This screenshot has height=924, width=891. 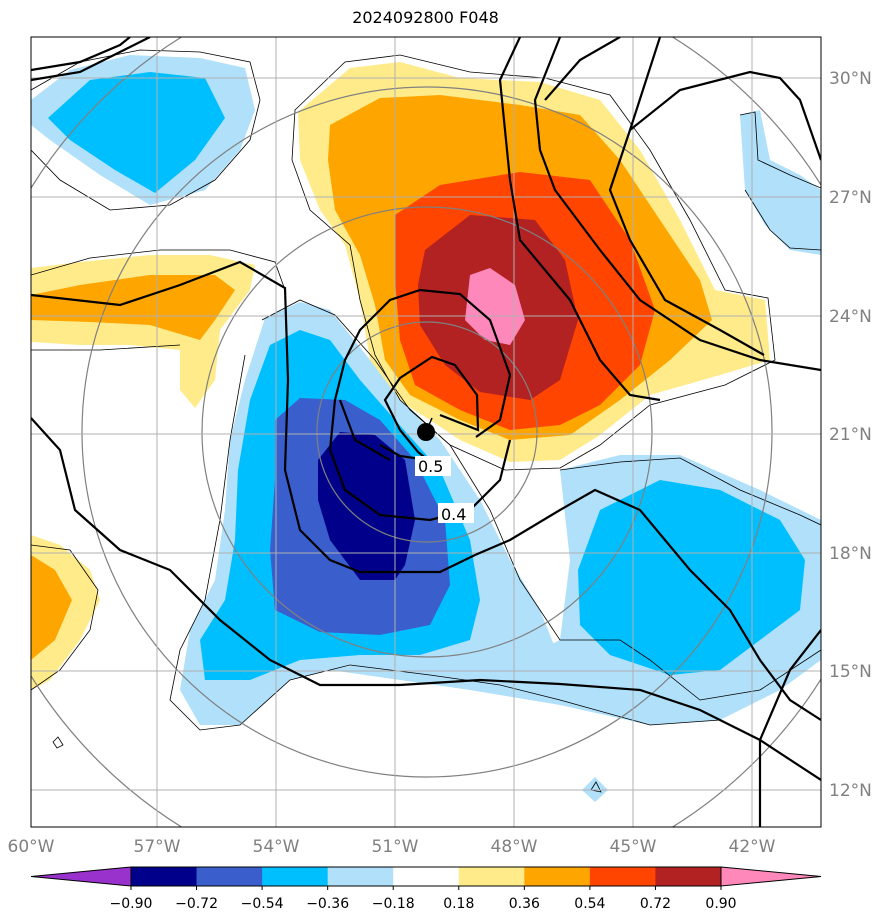 I want to click on colorbar-tick-label: −0.54, so click(x=262, y=904).